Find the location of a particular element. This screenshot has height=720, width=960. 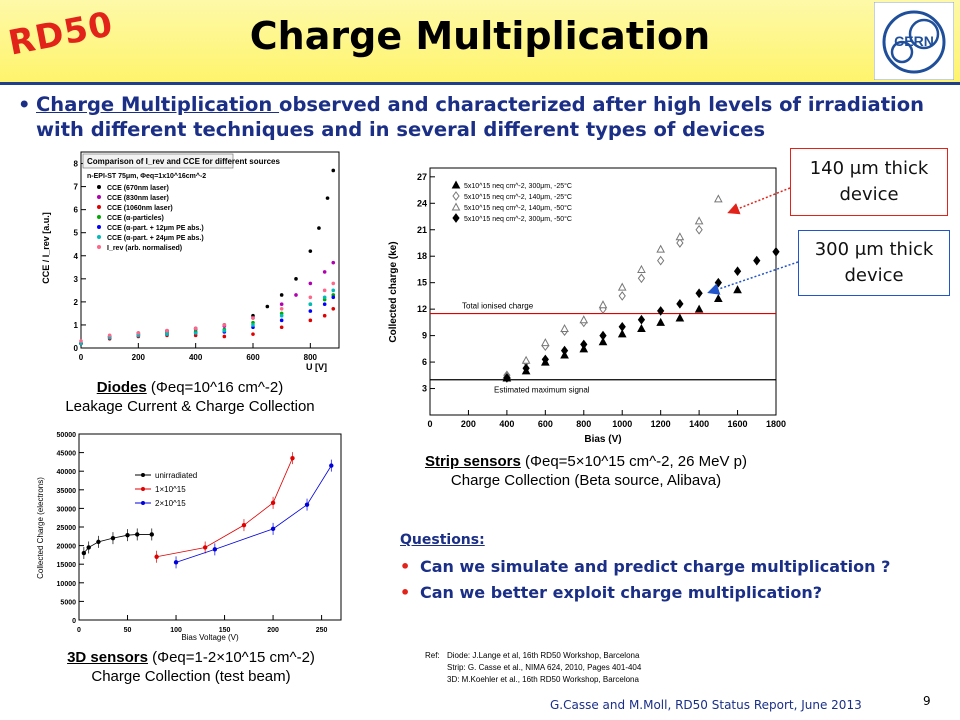

strip-ylabel: Collected charge (ke) is located at coordinates (393, 291).